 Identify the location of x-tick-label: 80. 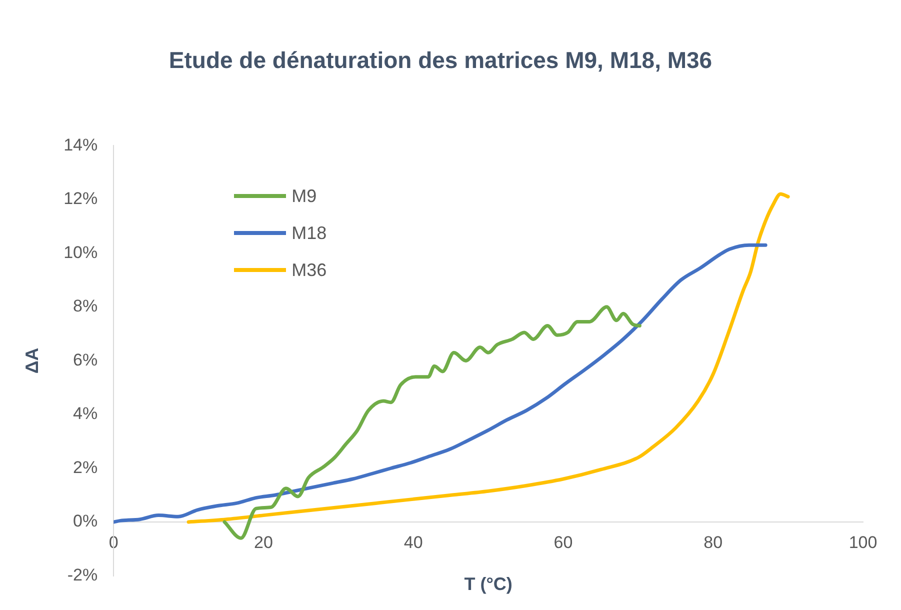
(713, 542).